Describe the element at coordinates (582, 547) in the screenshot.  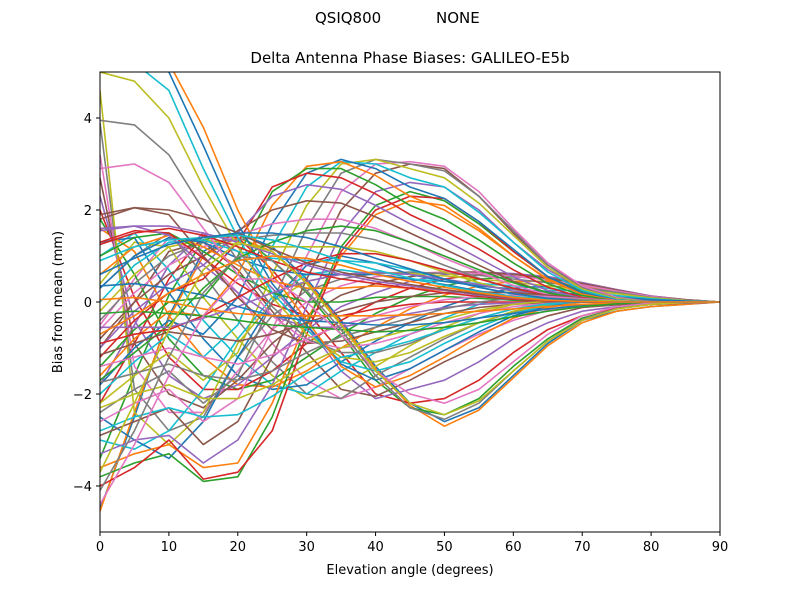
I see `x-tick-label: 70` at that location.